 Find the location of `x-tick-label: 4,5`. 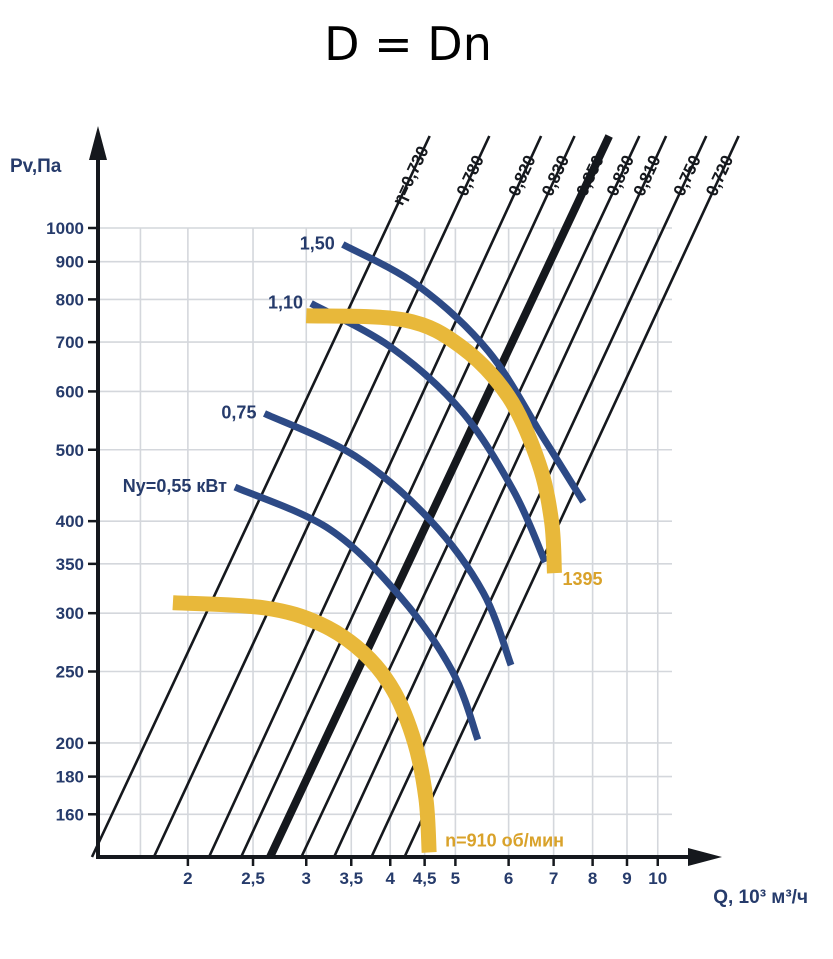

x-tick-label: 4,5 is located at coordinates (425, 878).